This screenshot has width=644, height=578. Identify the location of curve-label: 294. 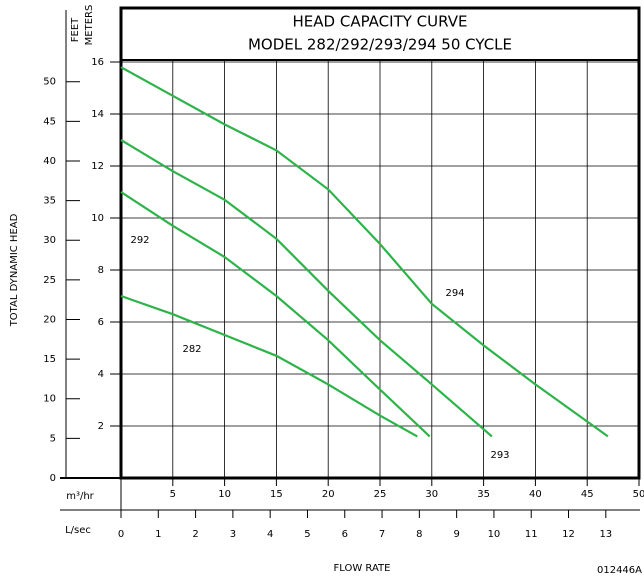
(454, 293).